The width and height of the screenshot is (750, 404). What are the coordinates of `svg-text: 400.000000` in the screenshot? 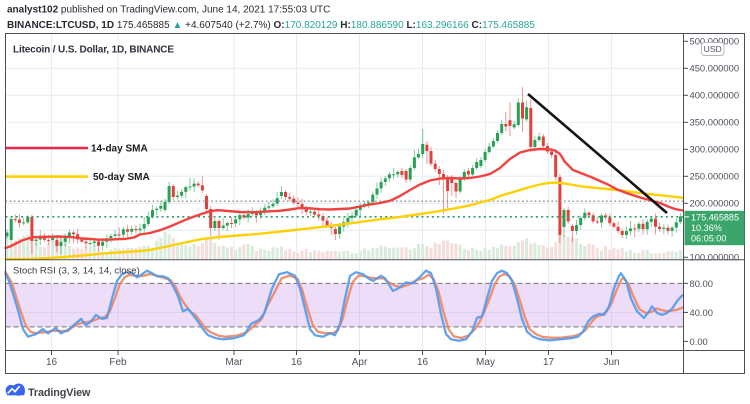 It's located at (715, 95).